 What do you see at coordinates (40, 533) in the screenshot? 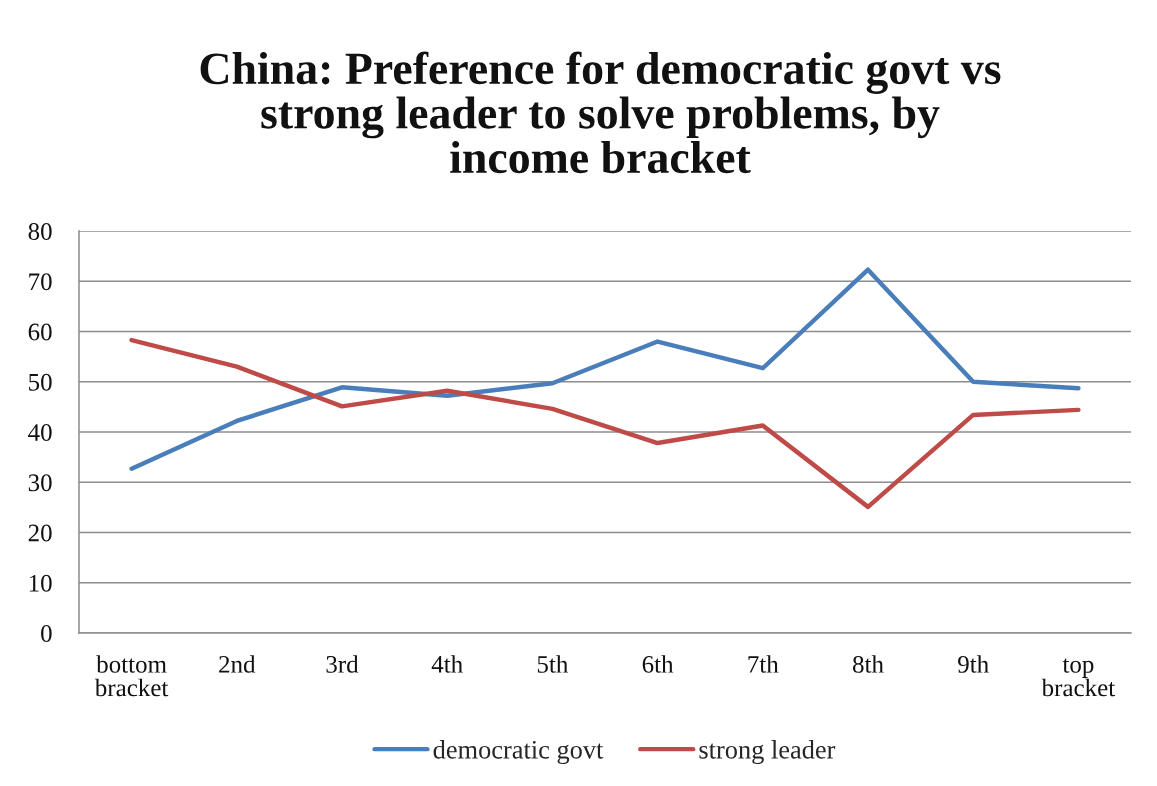
I see `y-tick-label: 20` at bounding box center [40, 533].